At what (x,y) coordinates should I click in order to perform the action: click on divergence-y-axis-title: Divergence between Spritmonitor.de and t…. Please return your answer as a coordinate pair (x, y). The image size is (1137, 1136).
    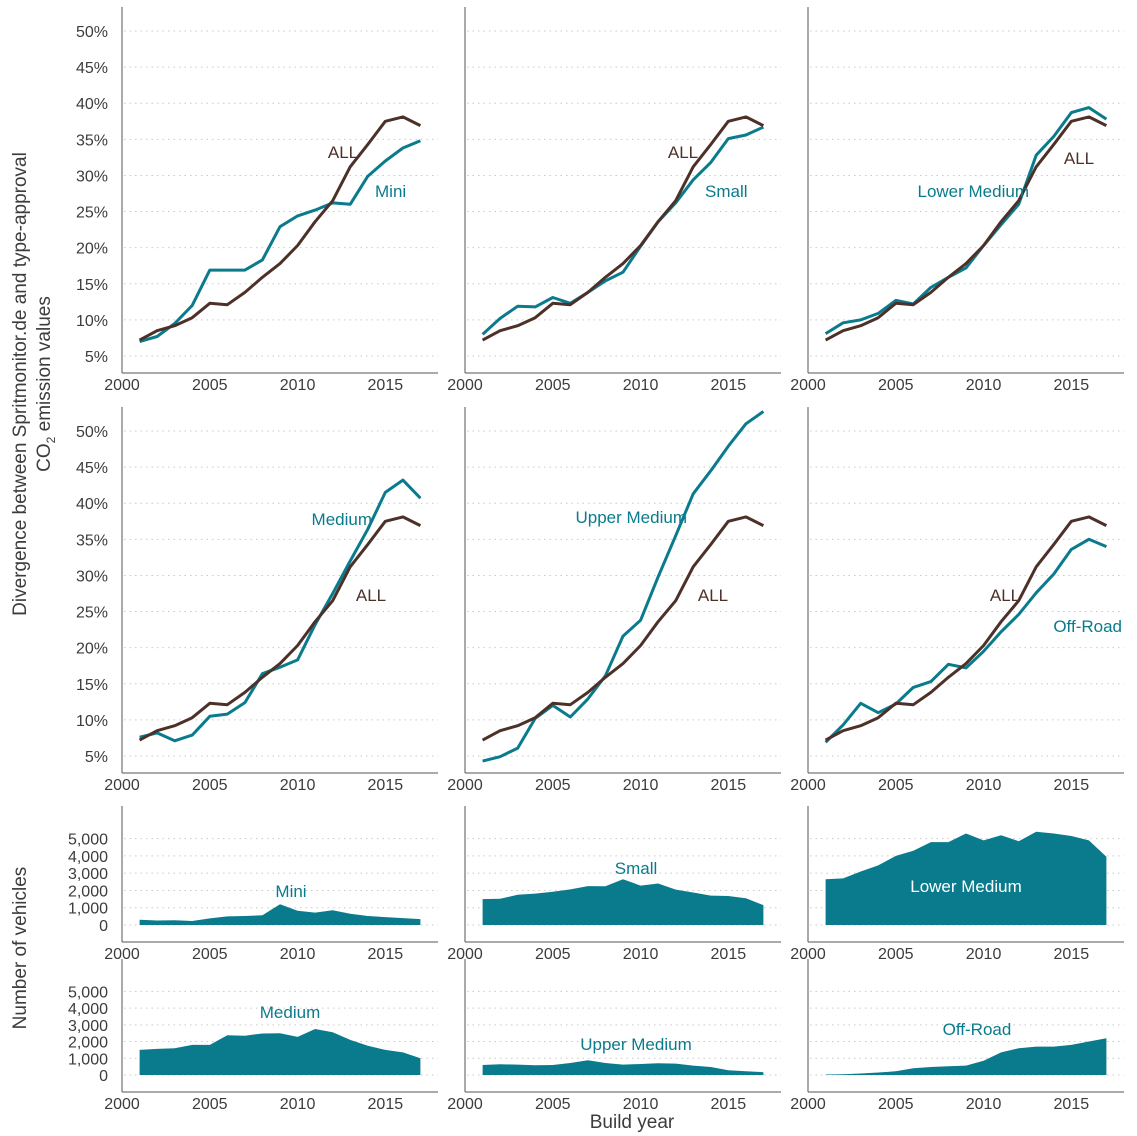
    Looking at the image, I should click on (34, 384).